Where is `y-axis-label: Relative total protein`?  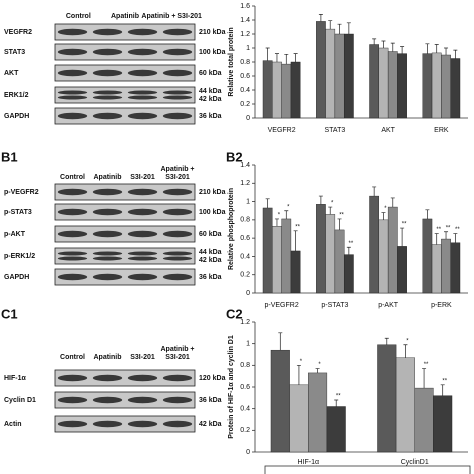 y-axis-label: Relative total protein is located at coordinates (231, 61).